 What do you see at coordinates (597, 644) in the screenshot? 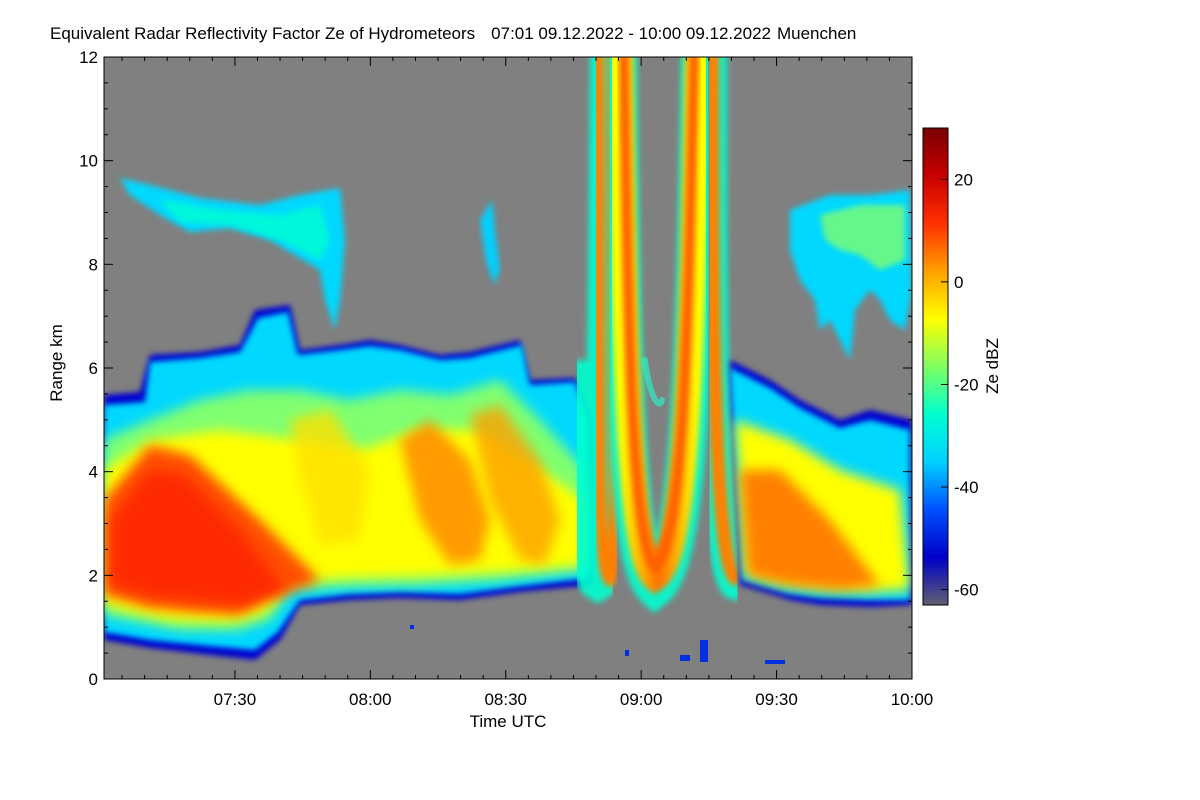
I see `ground-echoes` at bounding box center [597, 644].